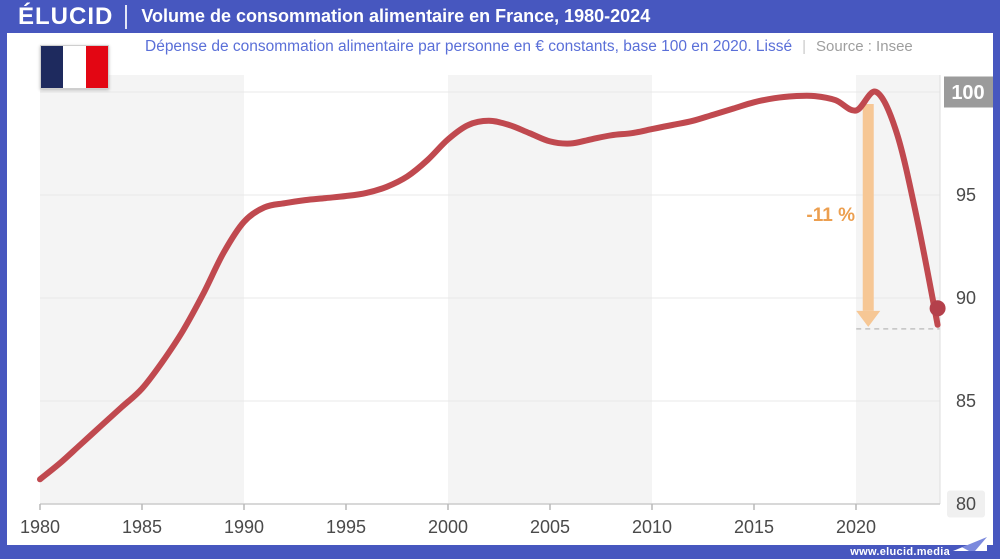  What do you see at coordinates (550, 527) in the screenshot?
I see `x-tick-label: 2005` at bounding box center [550, 527].